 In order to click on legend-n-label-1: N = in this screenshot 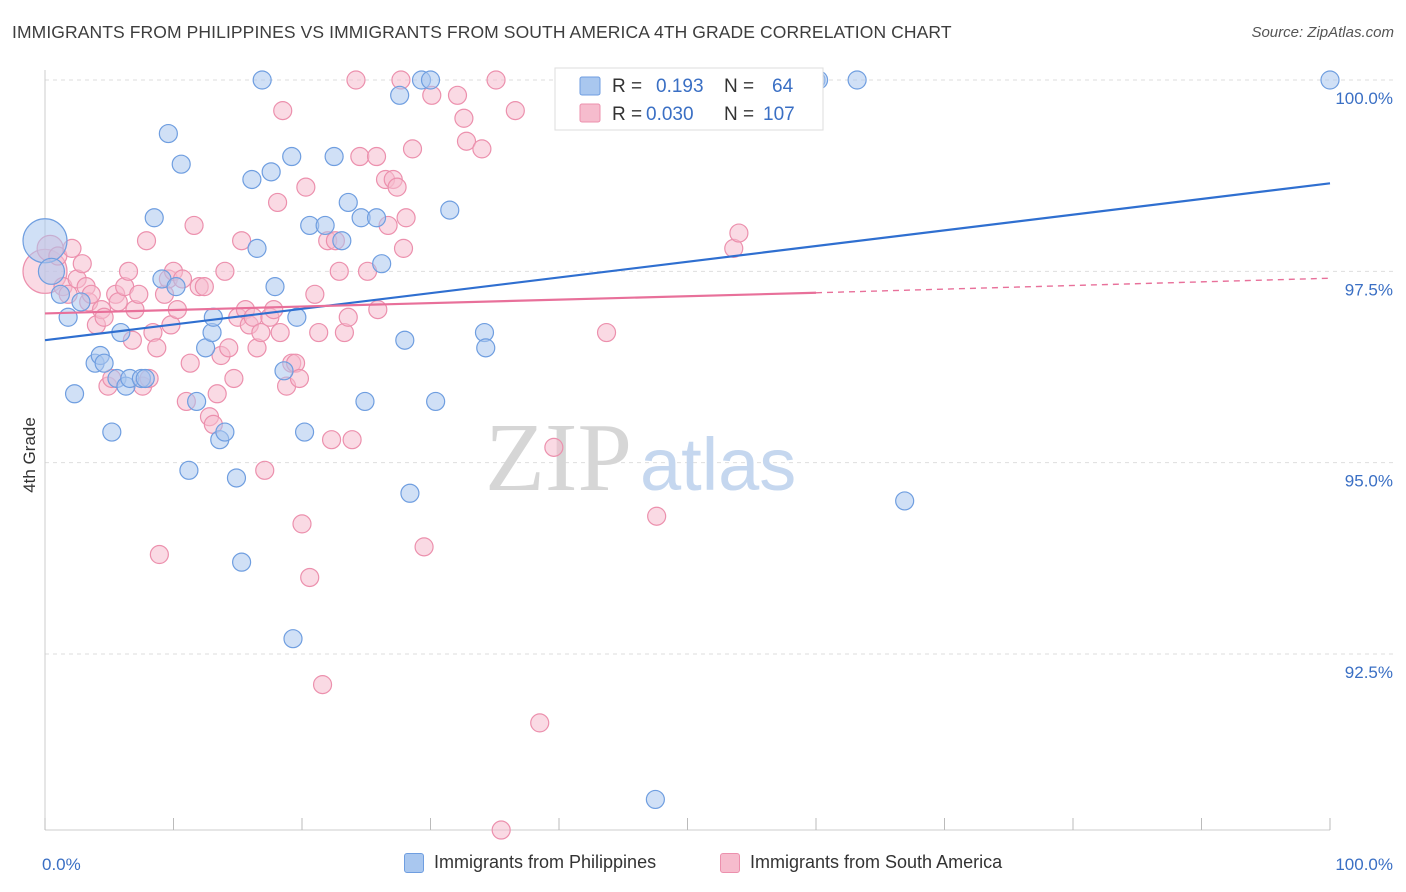, I will do `click(739, 86)`.